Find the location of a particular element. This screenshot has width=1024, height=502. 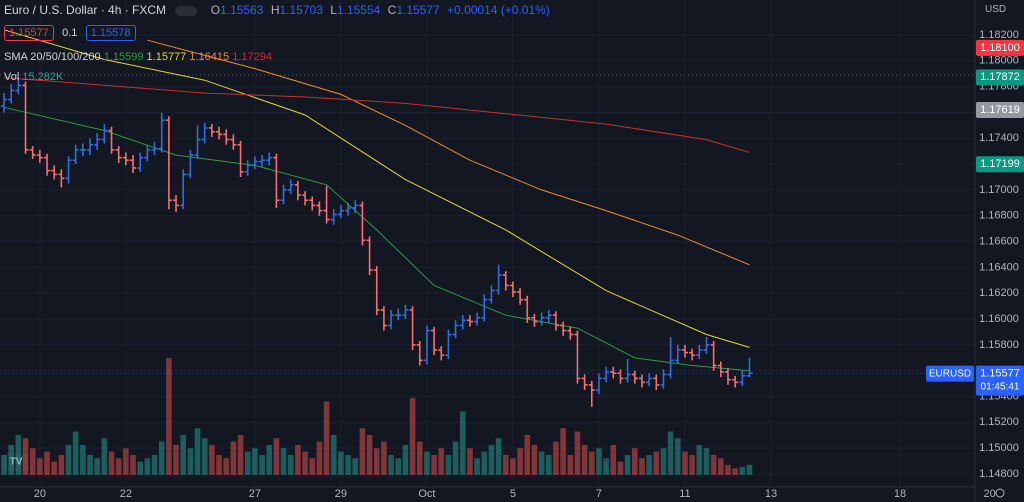

ohlc-key: H is located at coordinates (275, 10).